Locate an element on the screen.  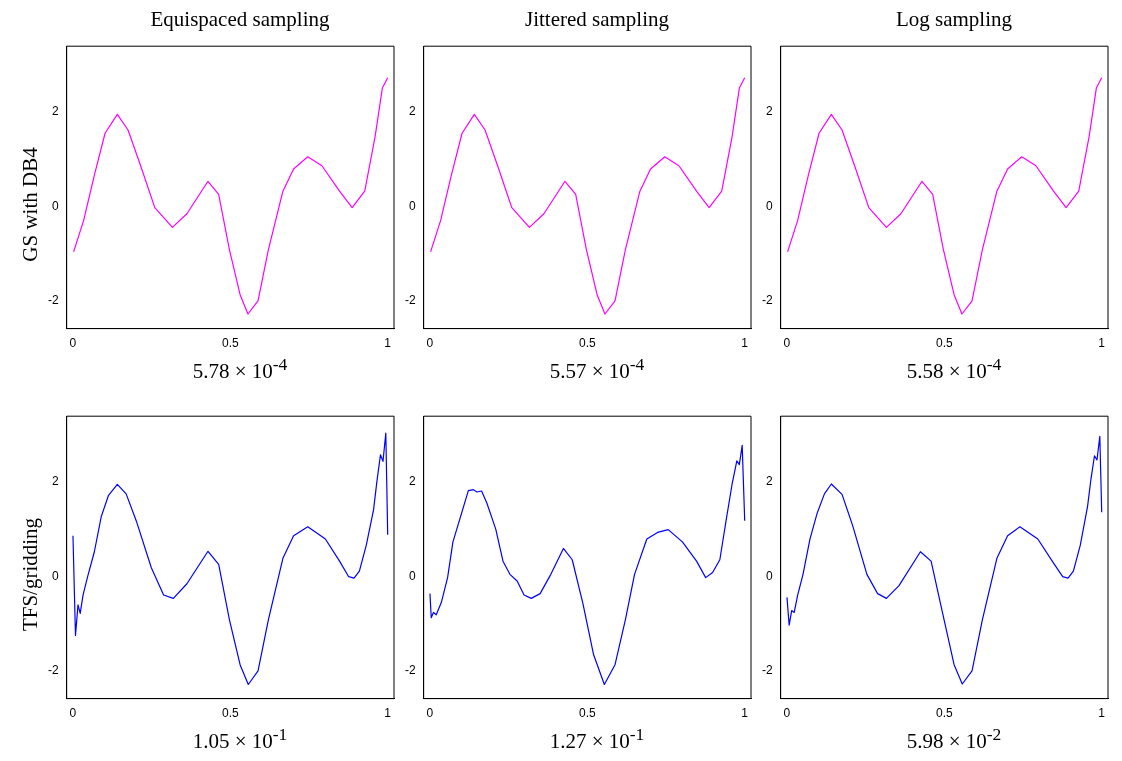
x-axis-title: 5.98 × 10$^{-2}$ is located at coordinates (954, 739).